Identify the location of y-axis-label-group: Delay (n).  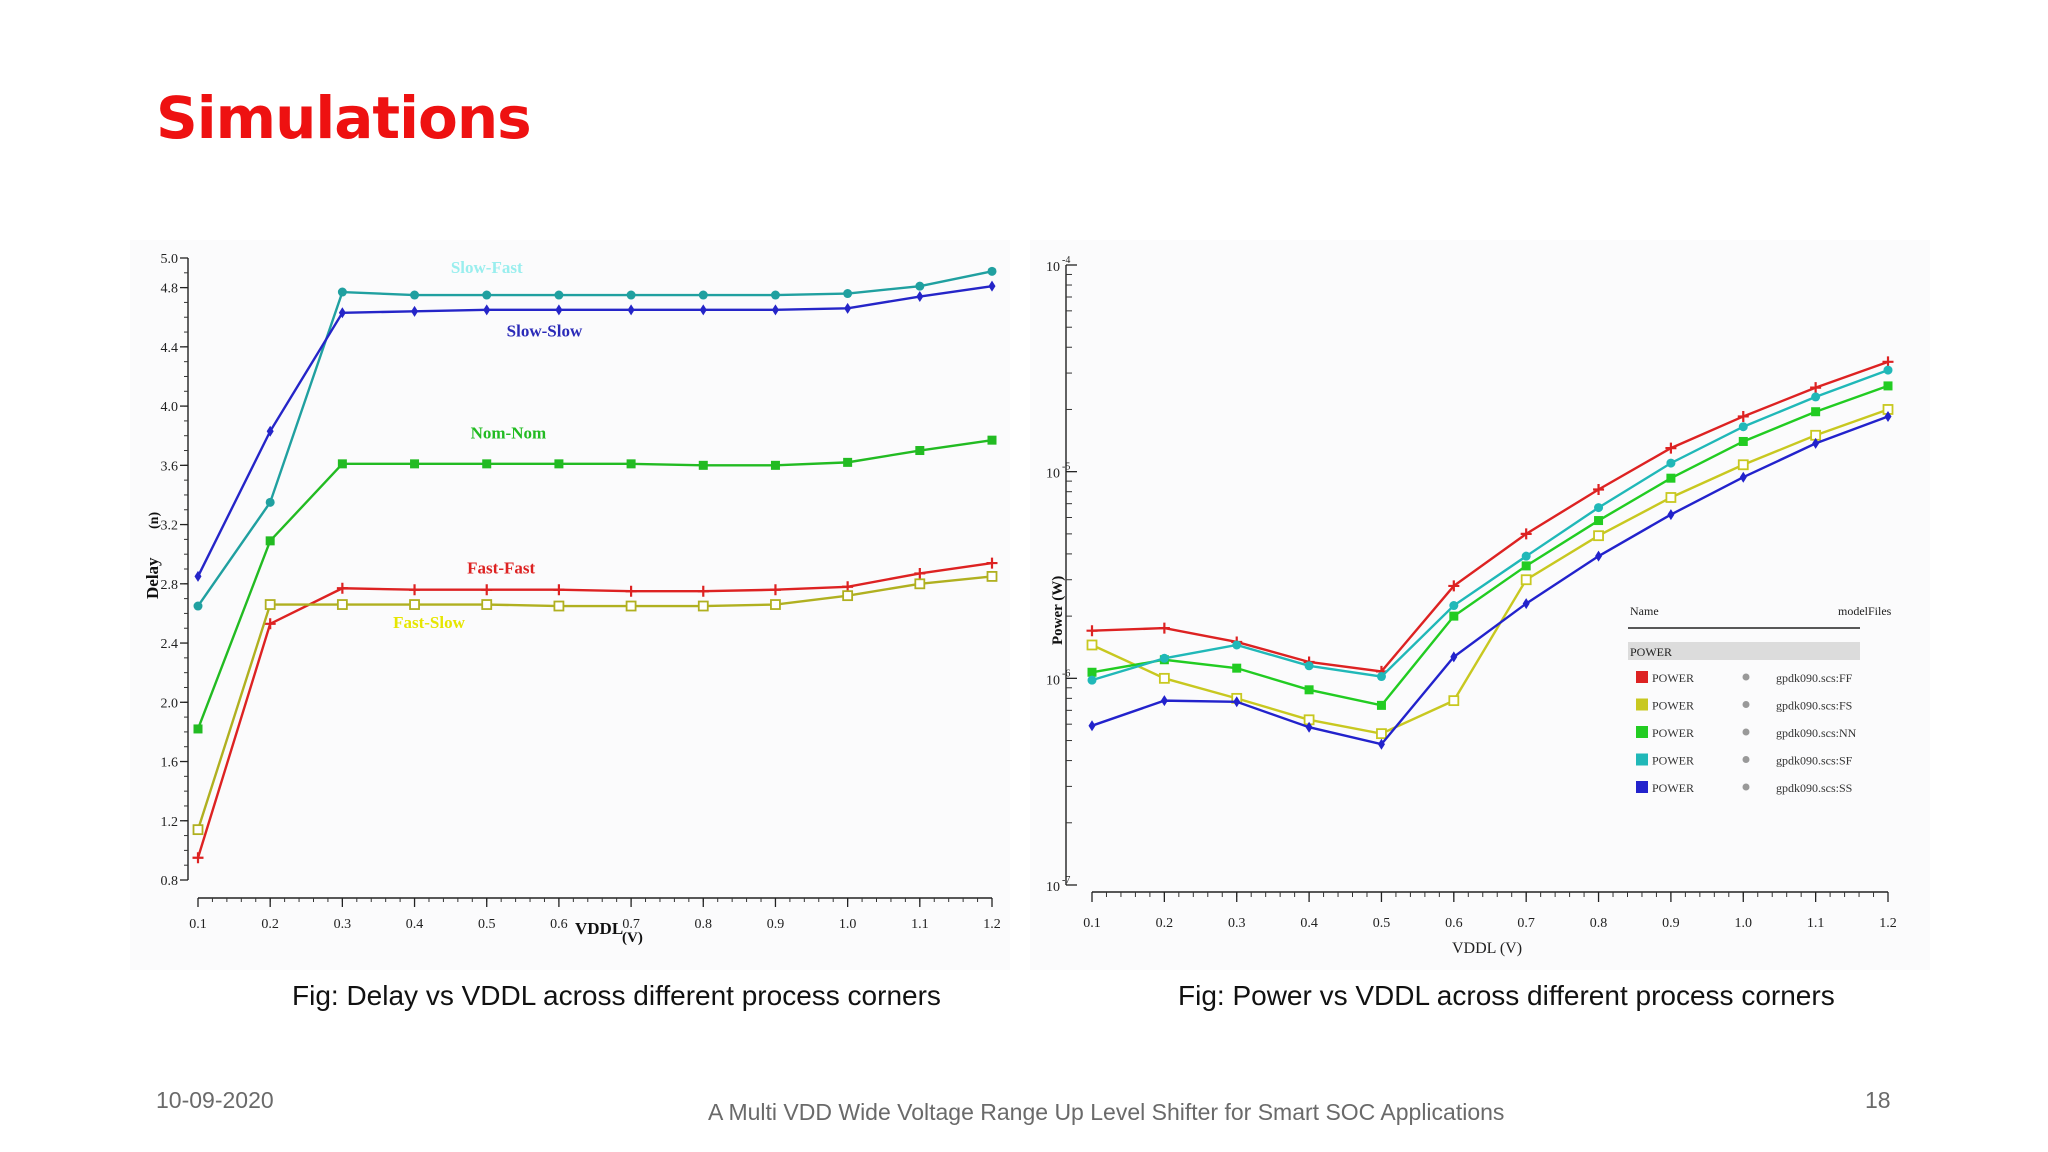
(152, 555).